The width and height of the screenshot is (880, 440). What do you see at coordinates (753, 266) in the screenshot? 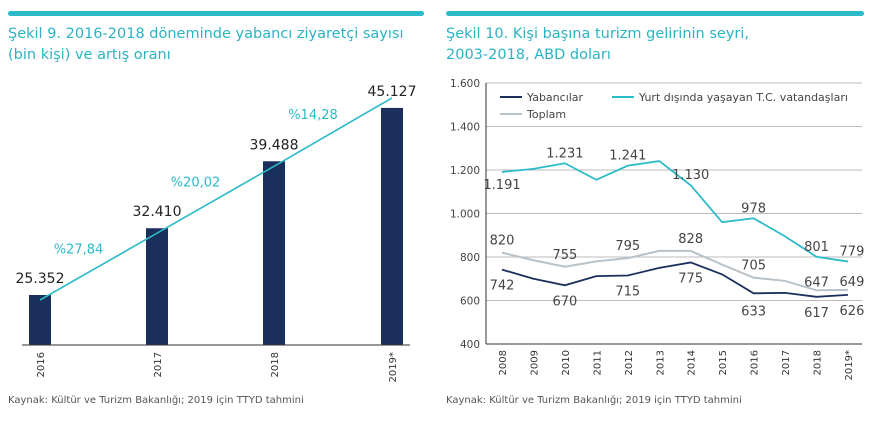
I see `data-label: 705` at bounding box center [753, 266].